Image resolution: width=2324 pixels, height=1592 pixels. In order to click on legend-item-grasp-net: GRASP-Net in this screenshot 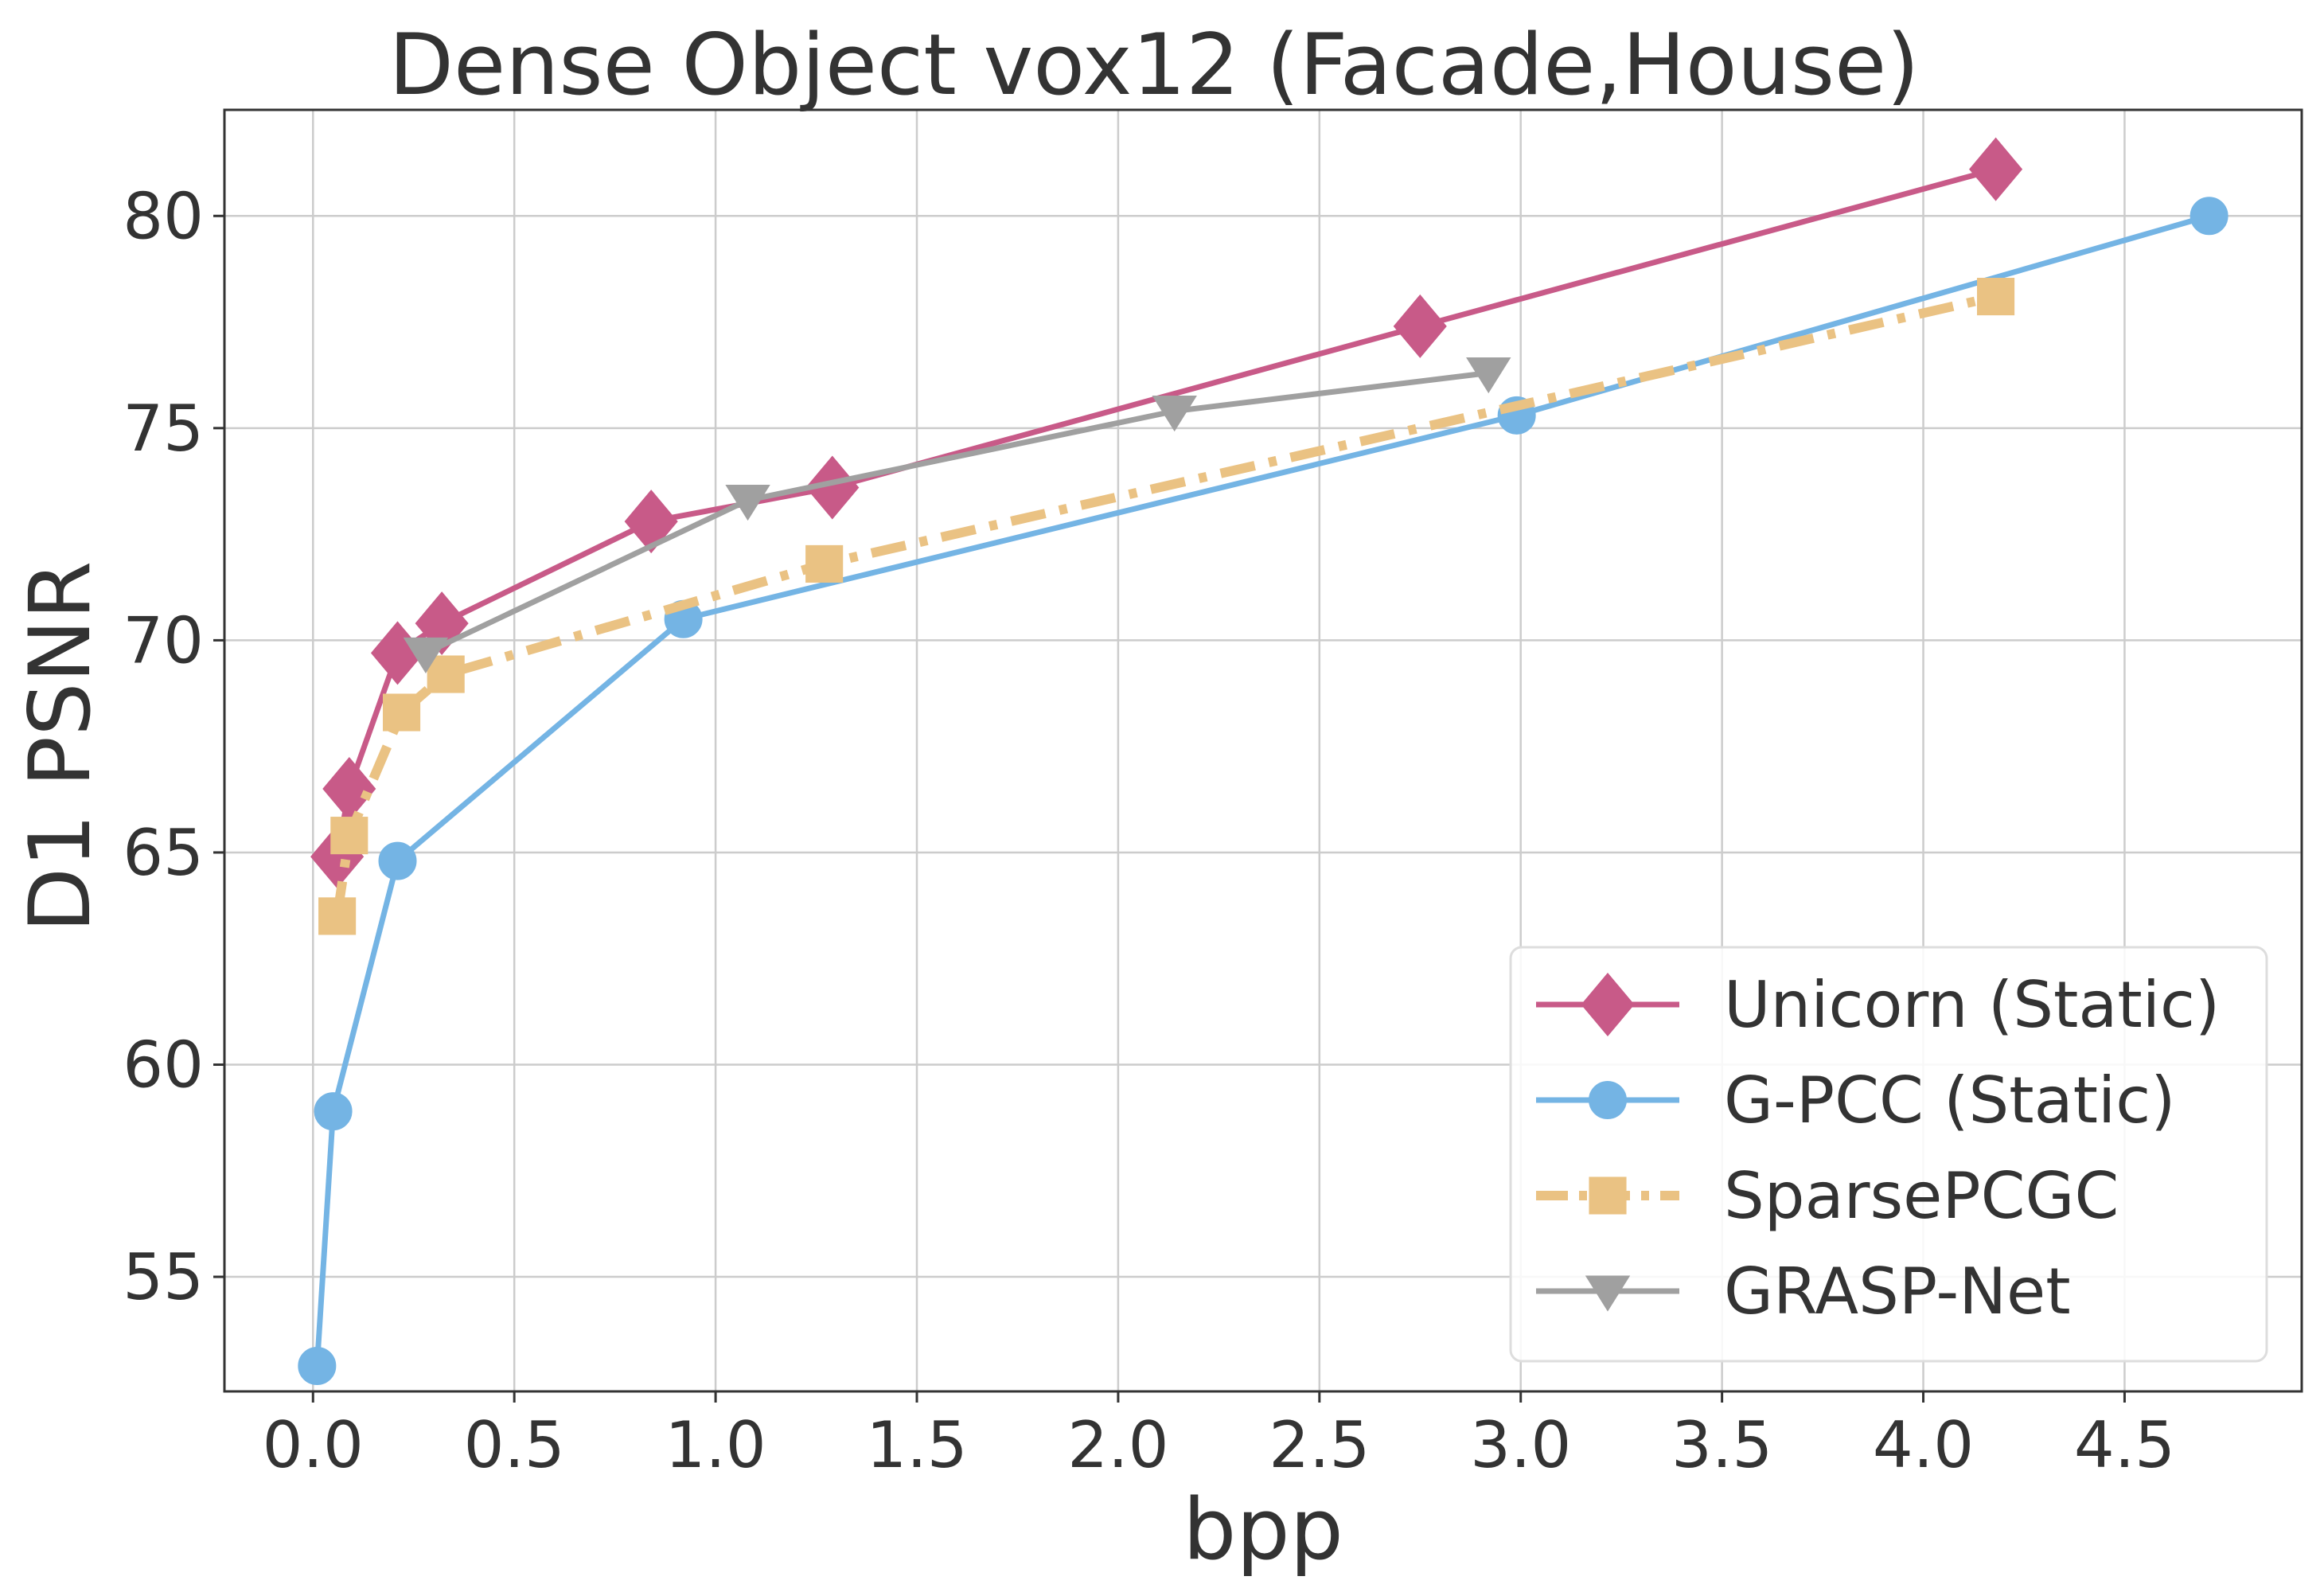, I will do `click(1803, 1292)`.